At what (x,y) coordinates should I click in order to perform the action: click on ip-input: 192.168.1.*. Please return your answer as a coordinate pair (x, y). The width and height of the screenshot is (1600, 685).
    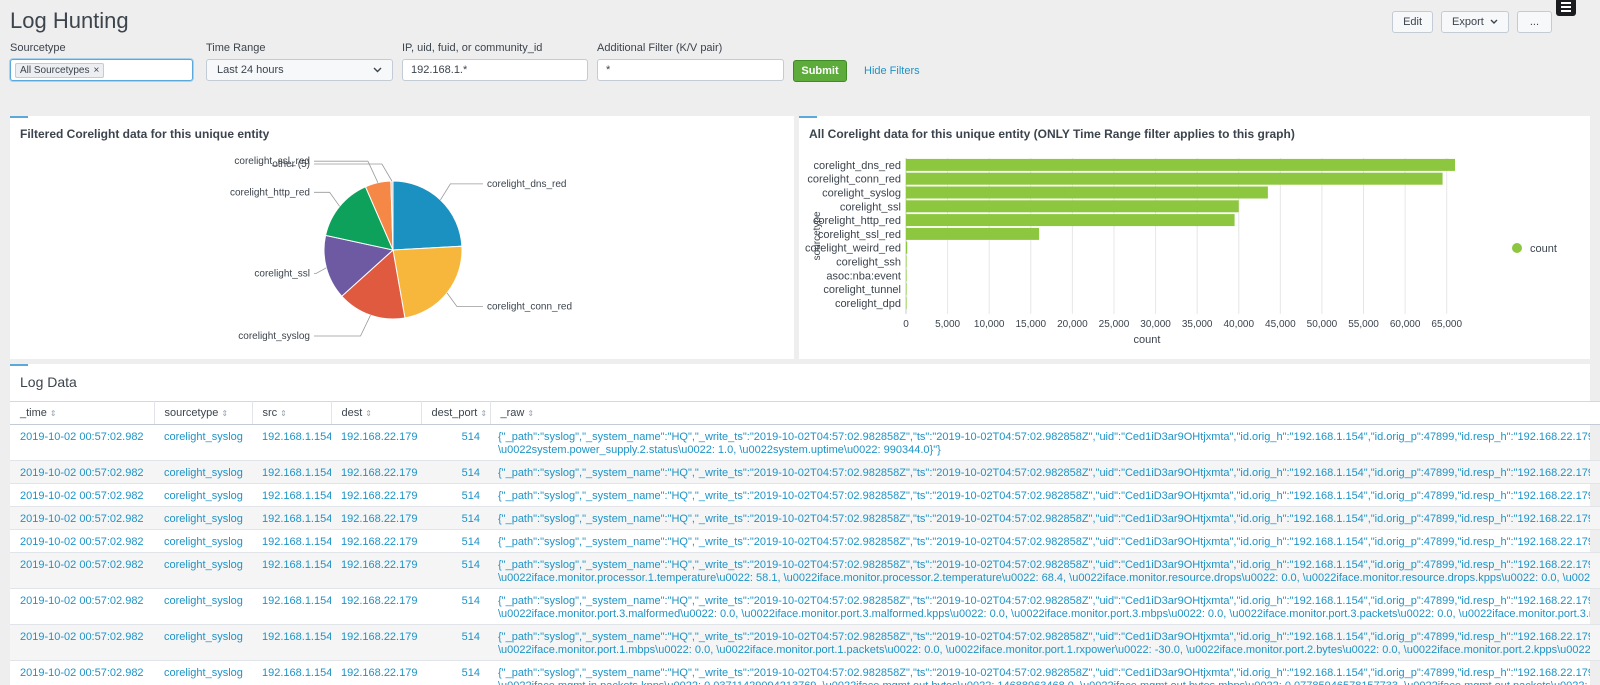
    Looking at the image, I should click on (495, 70).